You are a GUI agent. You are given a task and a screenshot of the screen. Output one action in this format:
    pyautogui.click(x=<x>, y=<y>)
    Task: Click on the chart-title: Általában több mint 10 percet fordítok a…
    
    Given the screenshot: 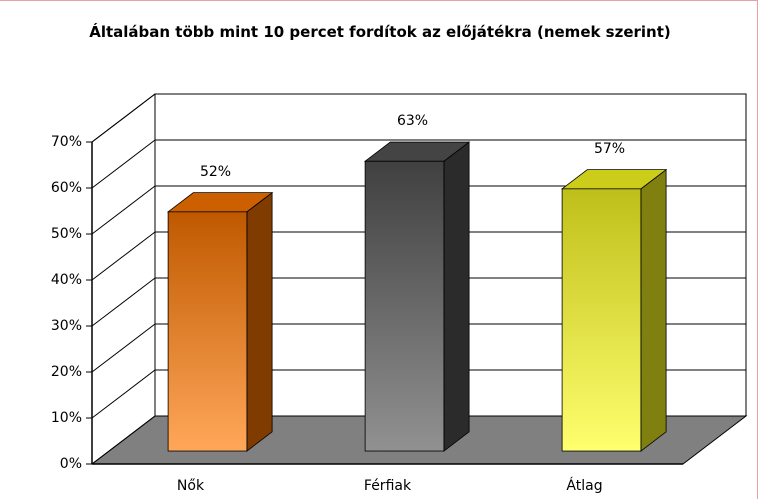 What is the action you would take?
    pyautogui.click(x=380, y=32)
    